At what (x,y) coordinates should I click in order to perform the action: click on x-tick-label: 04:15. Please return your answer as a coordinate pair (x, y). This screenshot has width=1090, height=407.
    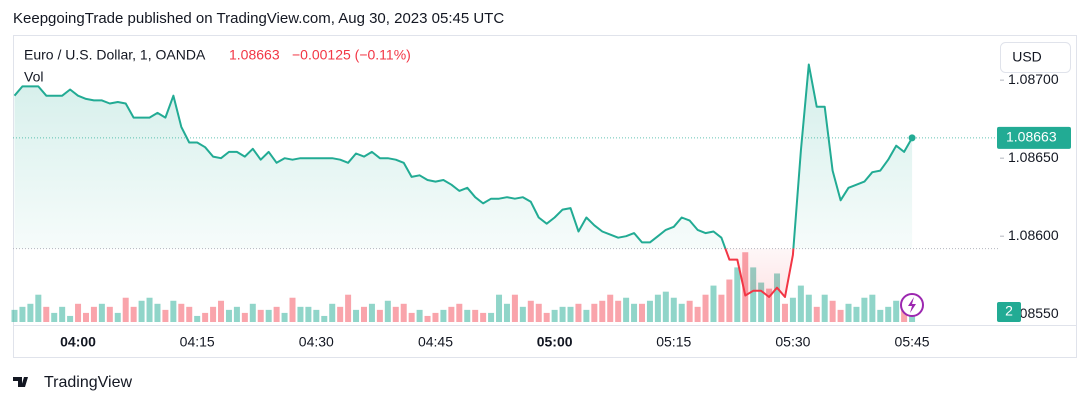
    Looking at the image, I should click on (197, 342).